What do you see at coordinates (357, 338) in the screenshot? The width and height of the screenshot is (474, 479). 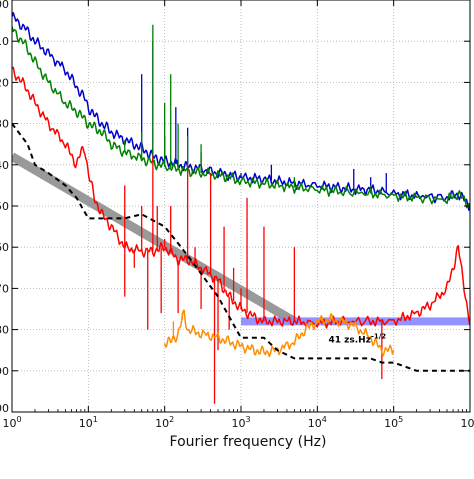 I see `noise-level-annotation: 41 zs.Hz-1/2` at bounding box center [357, 338].